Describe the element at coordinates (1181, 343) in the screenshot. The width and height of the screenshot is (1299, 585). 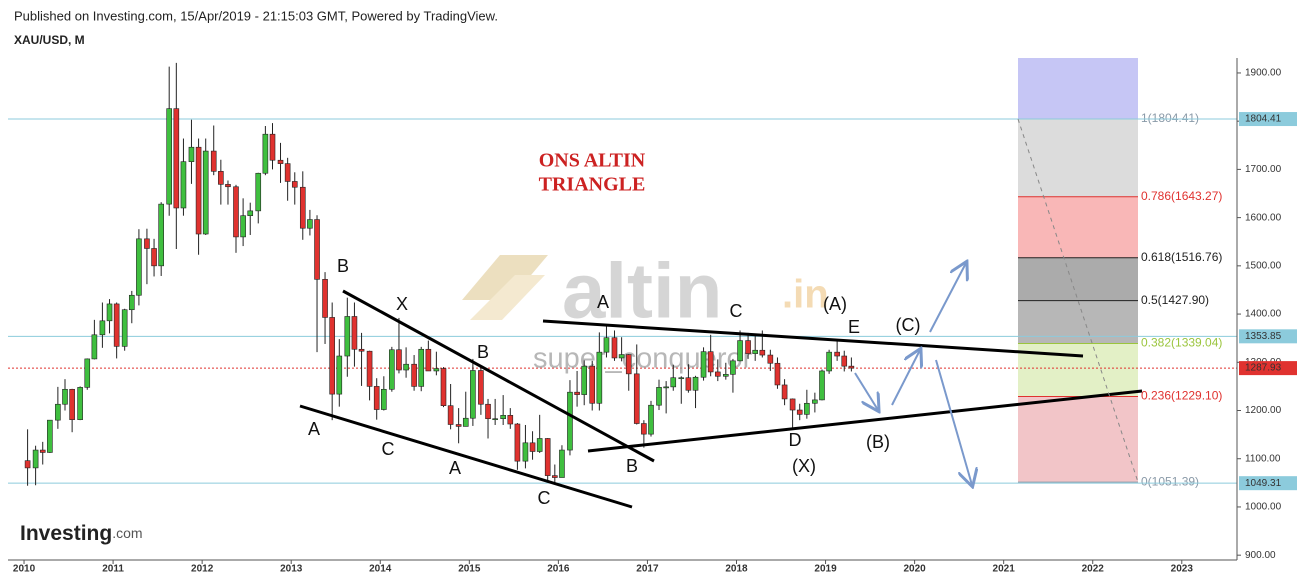
I see `fib-label: 0.382(1339.04)` at that location.